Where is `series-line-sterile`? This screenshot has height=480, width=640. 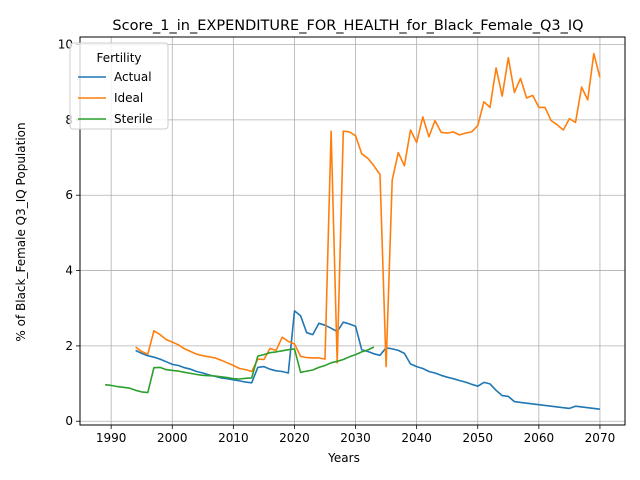 series-line-sterile is located at coordinates (240, 370).